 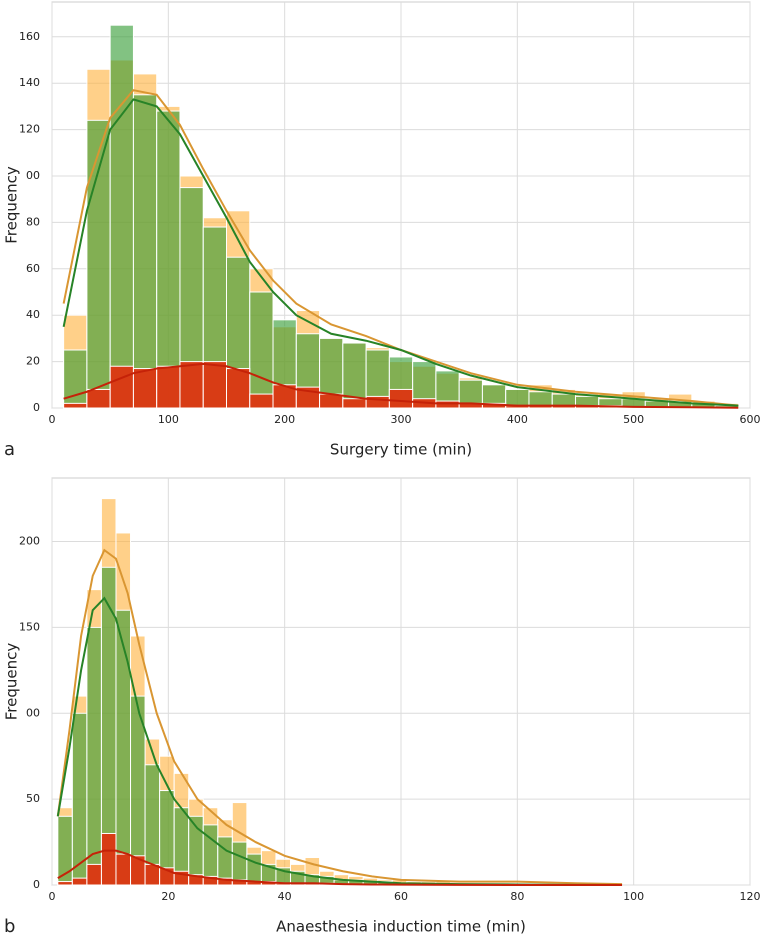 I want to click on x-axis-label: Surgery time (min), so click(x=401, y=450).